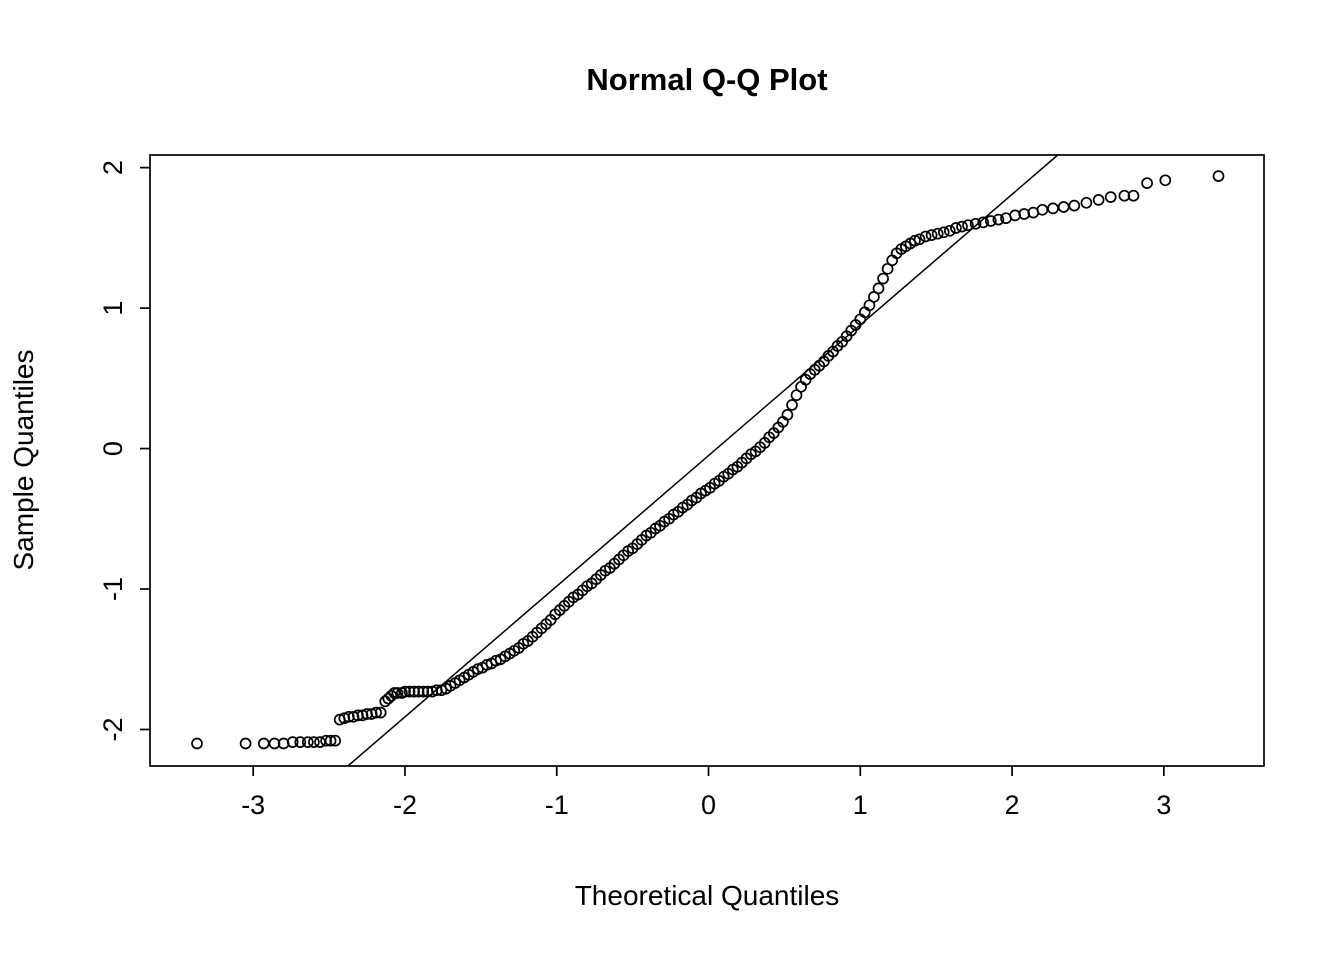  Describe the element at coordinates (1012, 805) in the screenshot. I see `x-tick-label: 2` at that location.